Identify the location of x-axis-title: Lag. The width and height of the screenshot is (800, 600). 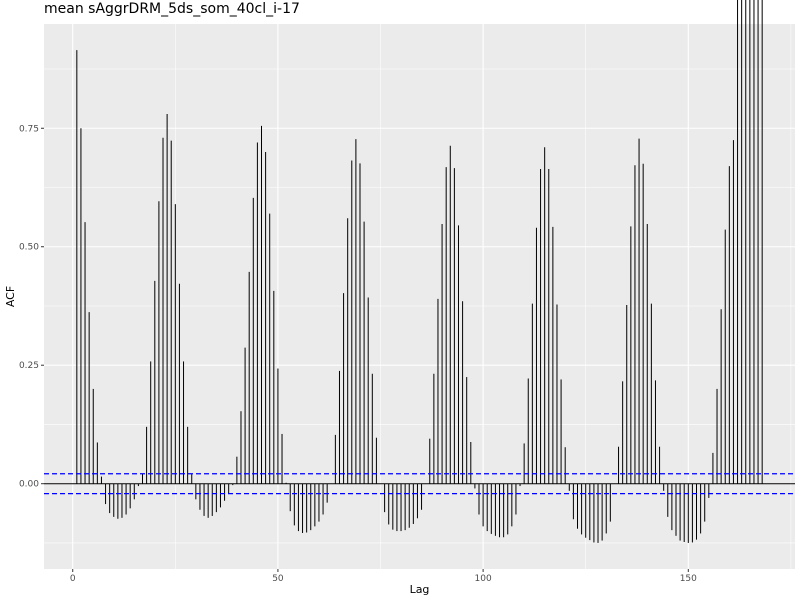
(420, 589).